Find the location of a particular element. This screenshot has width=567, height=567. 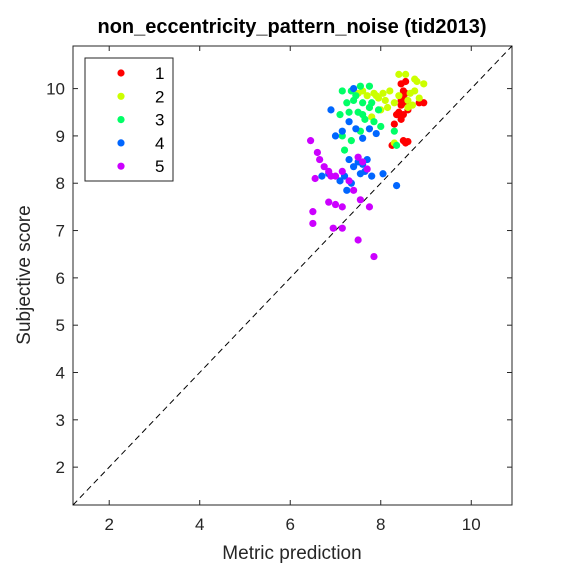

legend-label: 3 is located at coordinates (159, 120).